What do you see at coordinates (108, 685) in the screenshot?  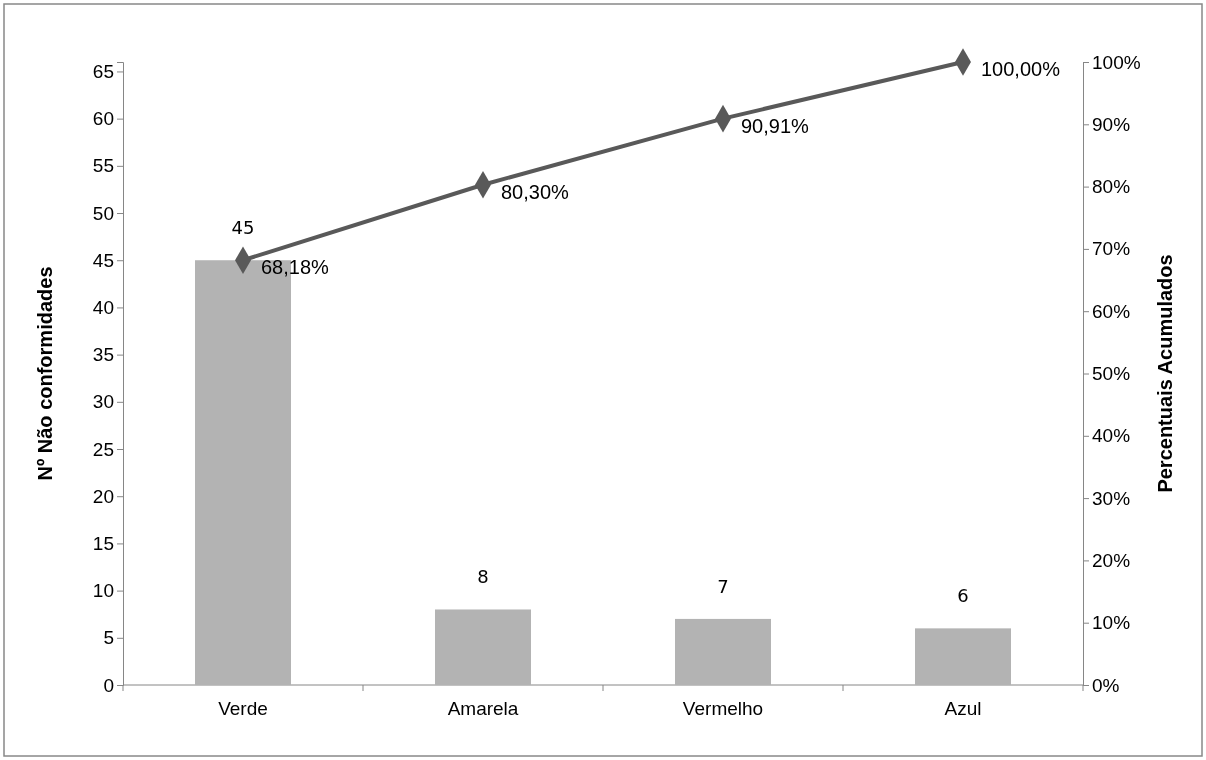 I see `y-tick-label: 0` at bounding box center [108, 685].